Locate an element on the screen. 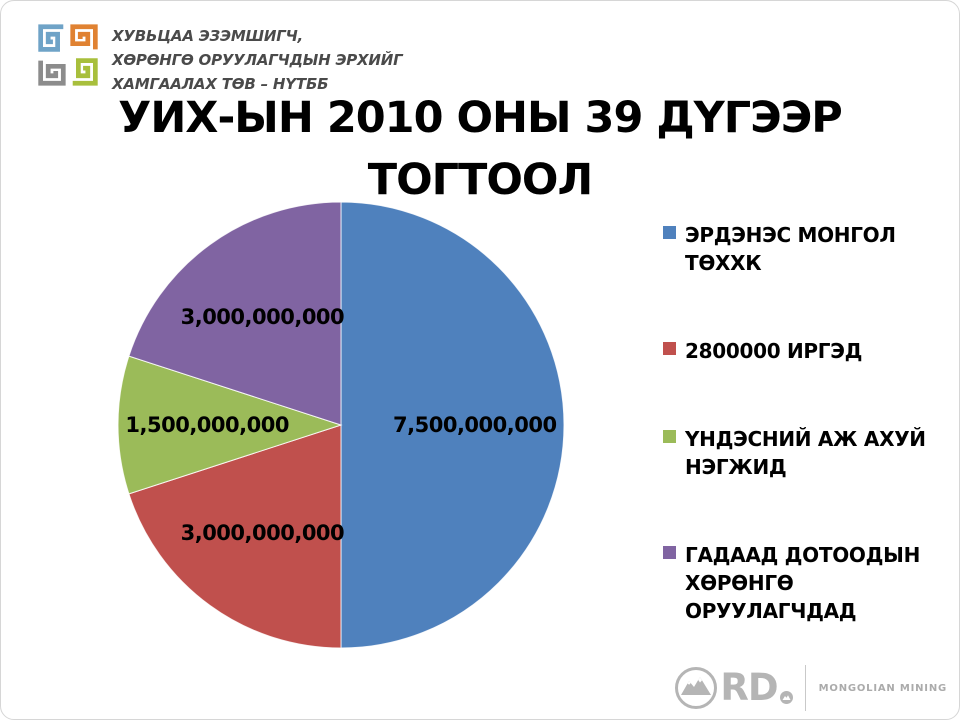 This screenshot has width=960, height=720. pie-data-label-3: 1,500,000,000 is located at coordinates (207, 425).